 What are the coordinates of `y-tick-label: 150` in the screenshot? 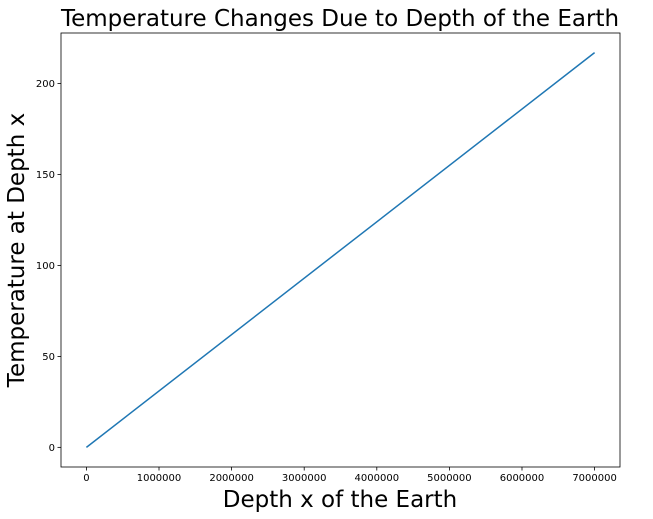 It's located at (45, 175).